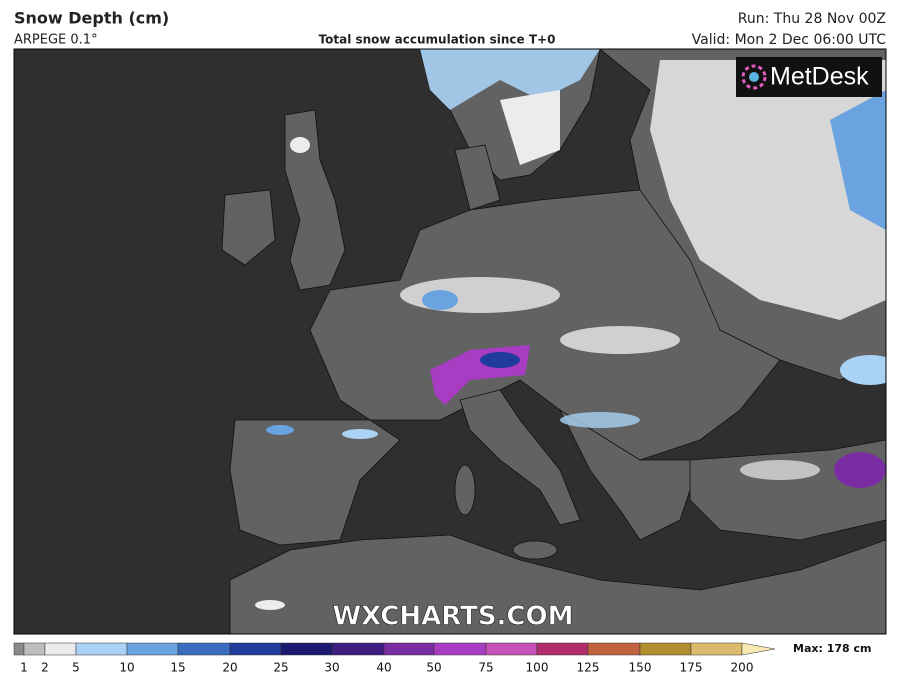 This screenshot has height=695, width=900. What do you see at coordinates (433, 668) in the screenshot?
I see `legend-label: 50` at bounding box center [433, 668].